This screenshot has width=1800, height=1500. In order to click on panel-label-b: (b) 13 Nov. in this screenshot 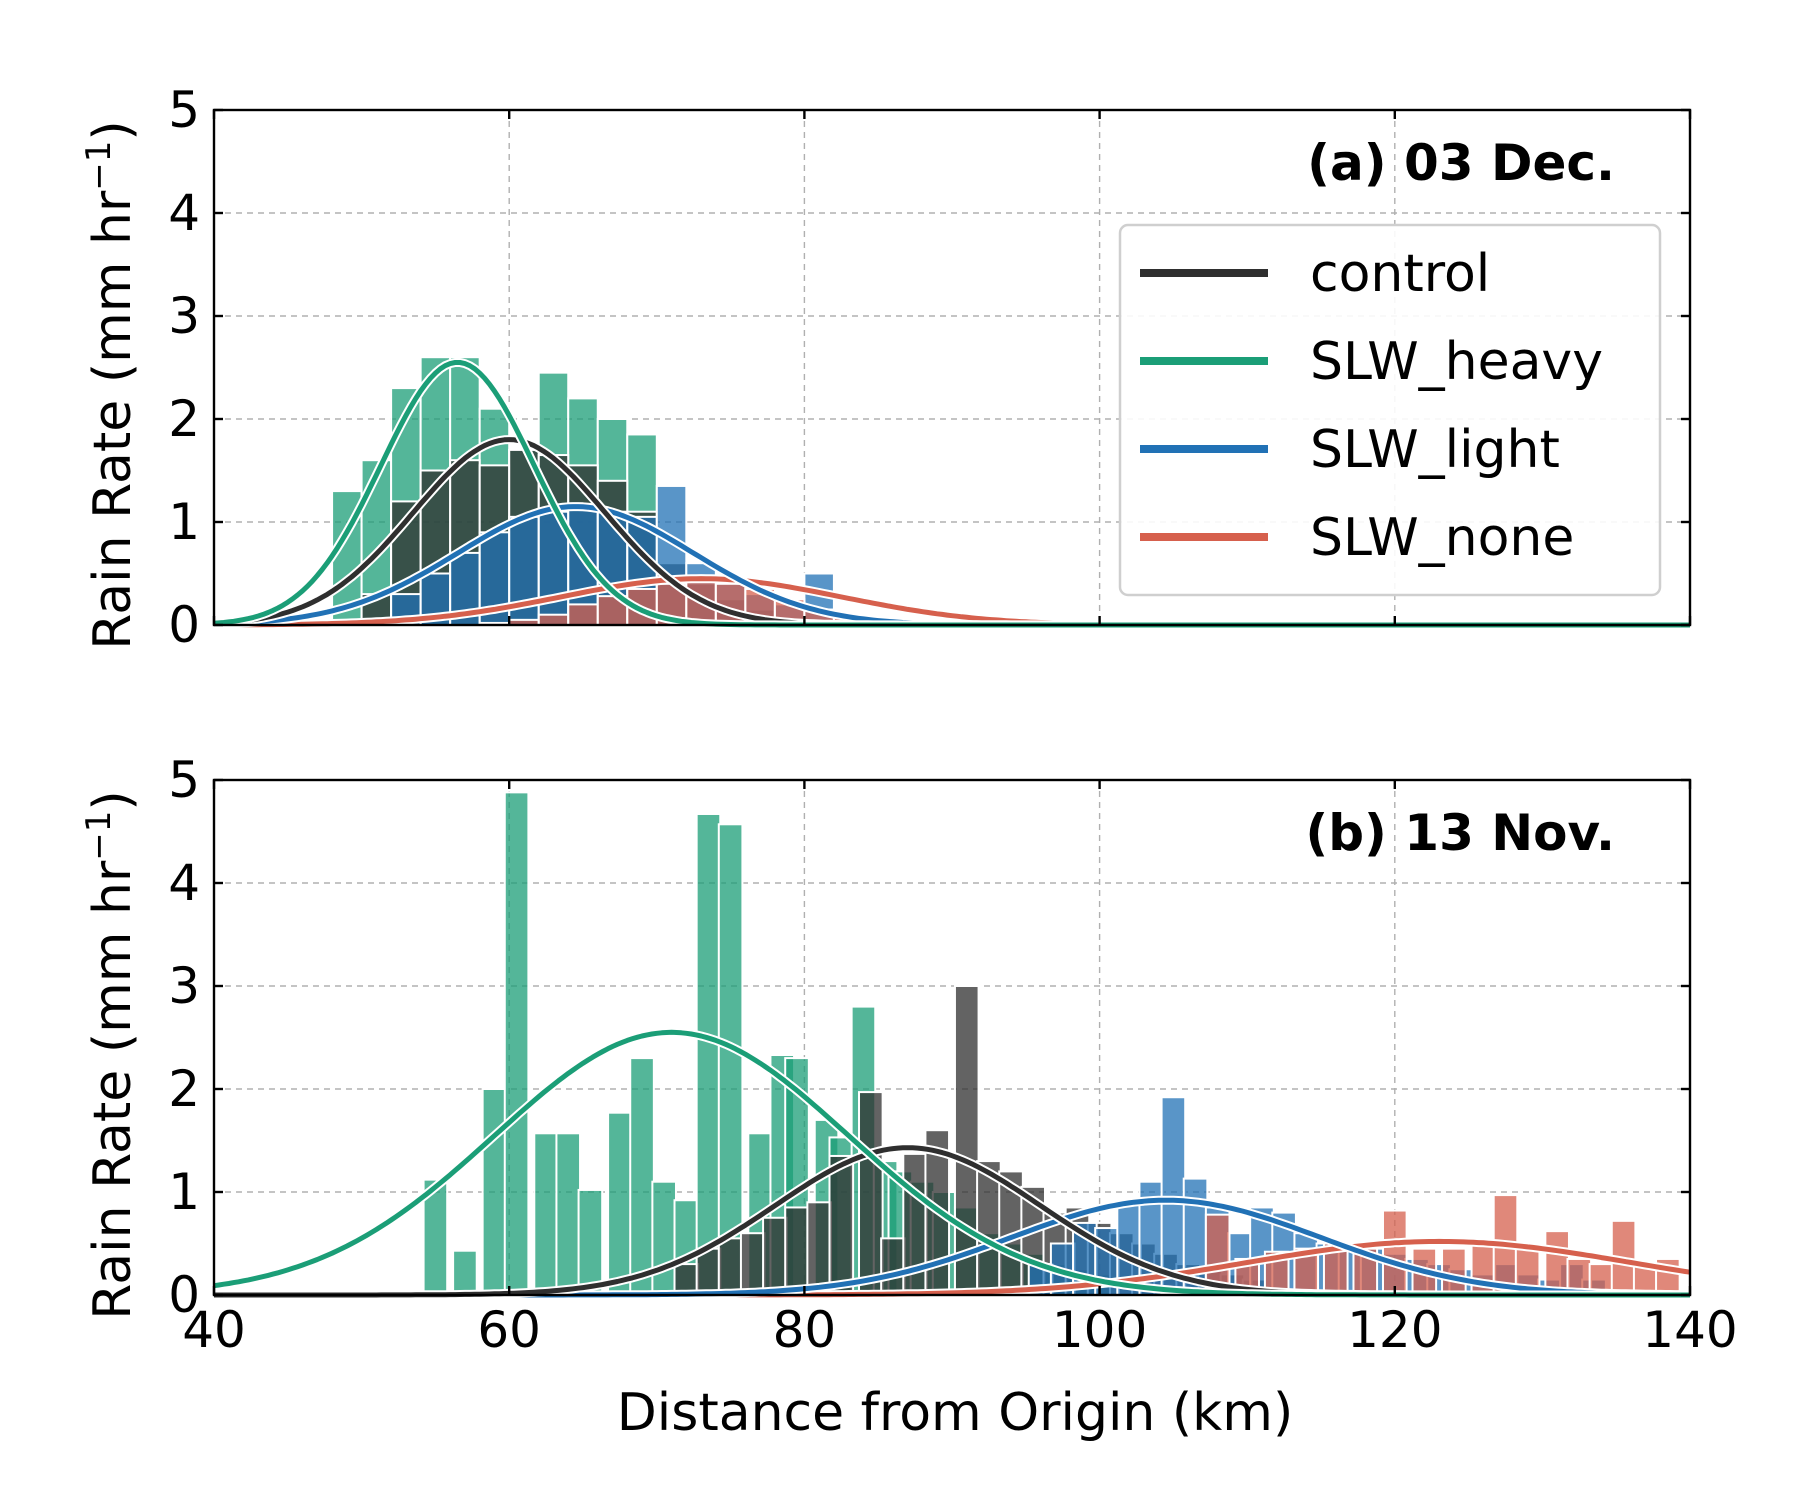, I will do `click(1460, 833)`.